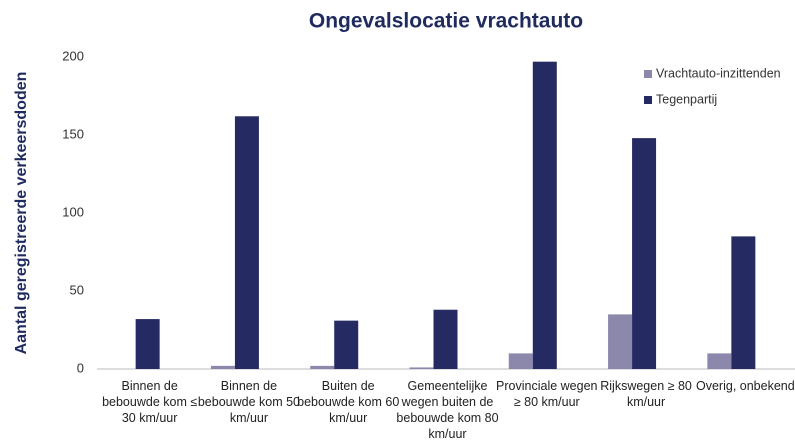  Describe the element at coordinates (77, 289) in the screenshot. I see `y-tick-label: 50` at that location.